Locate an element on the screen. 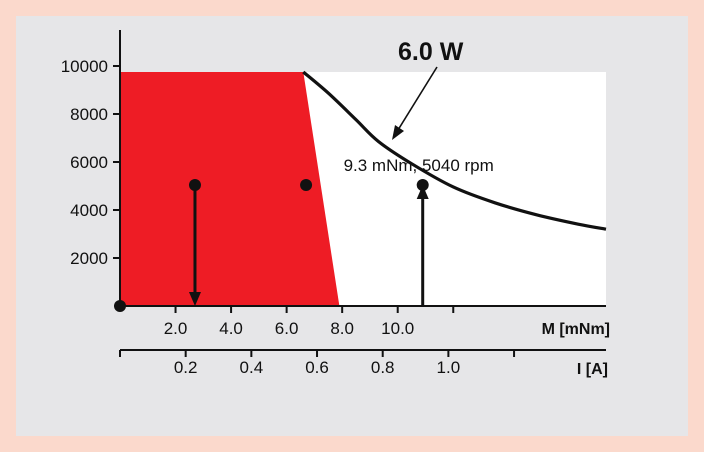 This screenshot has width=704, height=452. power-label-pointer-head is located at coordinates (398, 132).